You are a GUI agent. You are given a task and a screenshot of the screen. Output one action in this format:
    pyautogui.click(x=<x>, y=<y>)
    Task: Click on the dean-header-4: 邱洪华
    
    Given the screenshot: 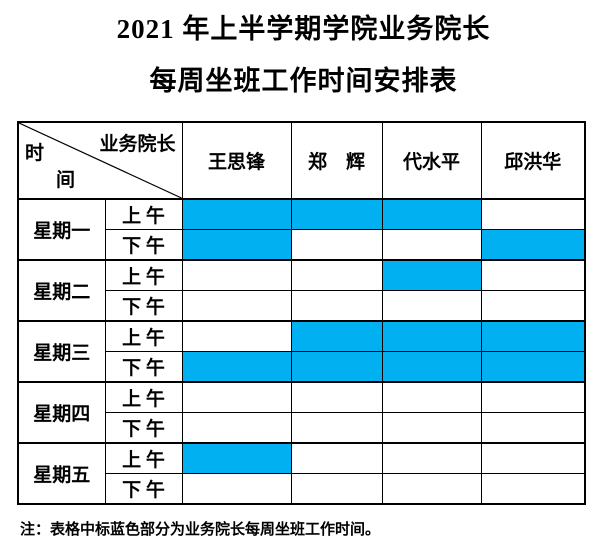 What is the action you would take?
    pyautogui.click(x=533, y=160)
    